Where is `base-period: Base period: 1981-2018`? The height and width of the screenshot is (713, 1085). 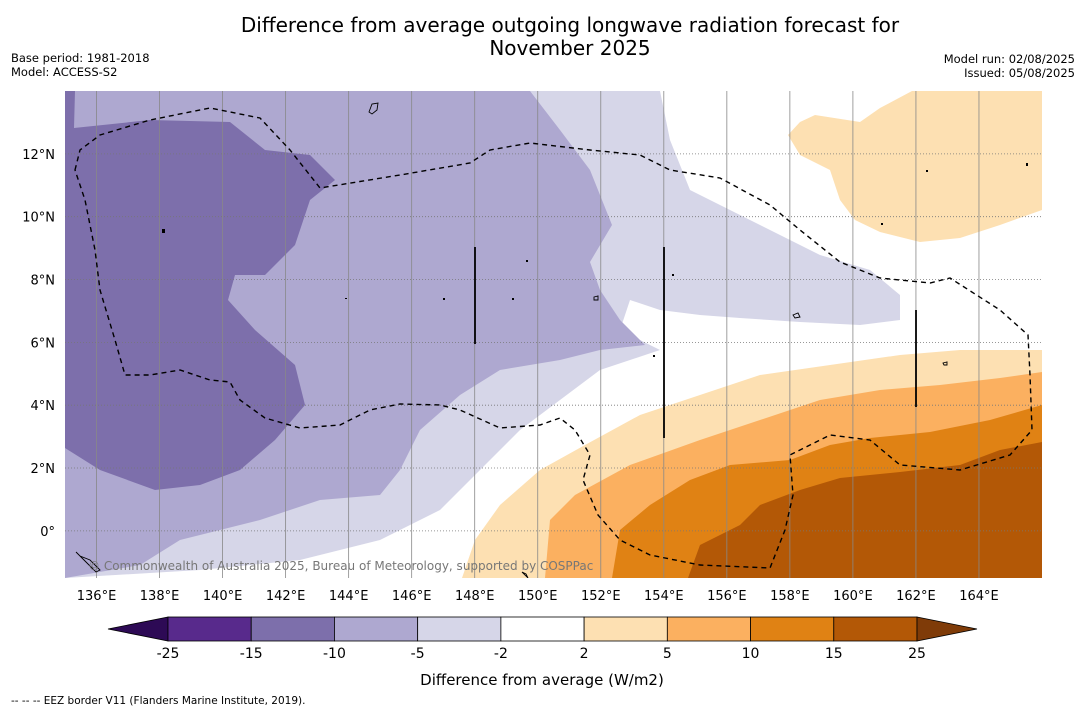
base-period: Base period: 1981-2018 is located at coordinates (80, 58).